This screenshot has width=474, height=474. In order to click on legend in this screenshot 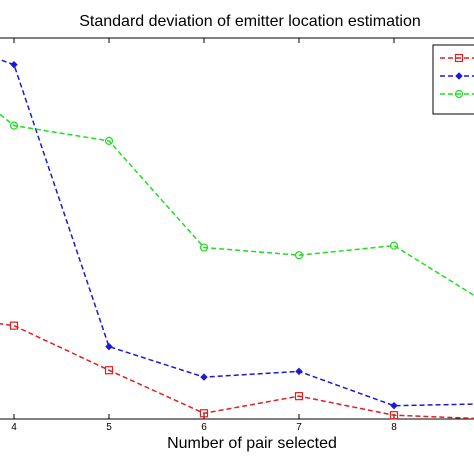, I will do `click(453, 79)`.